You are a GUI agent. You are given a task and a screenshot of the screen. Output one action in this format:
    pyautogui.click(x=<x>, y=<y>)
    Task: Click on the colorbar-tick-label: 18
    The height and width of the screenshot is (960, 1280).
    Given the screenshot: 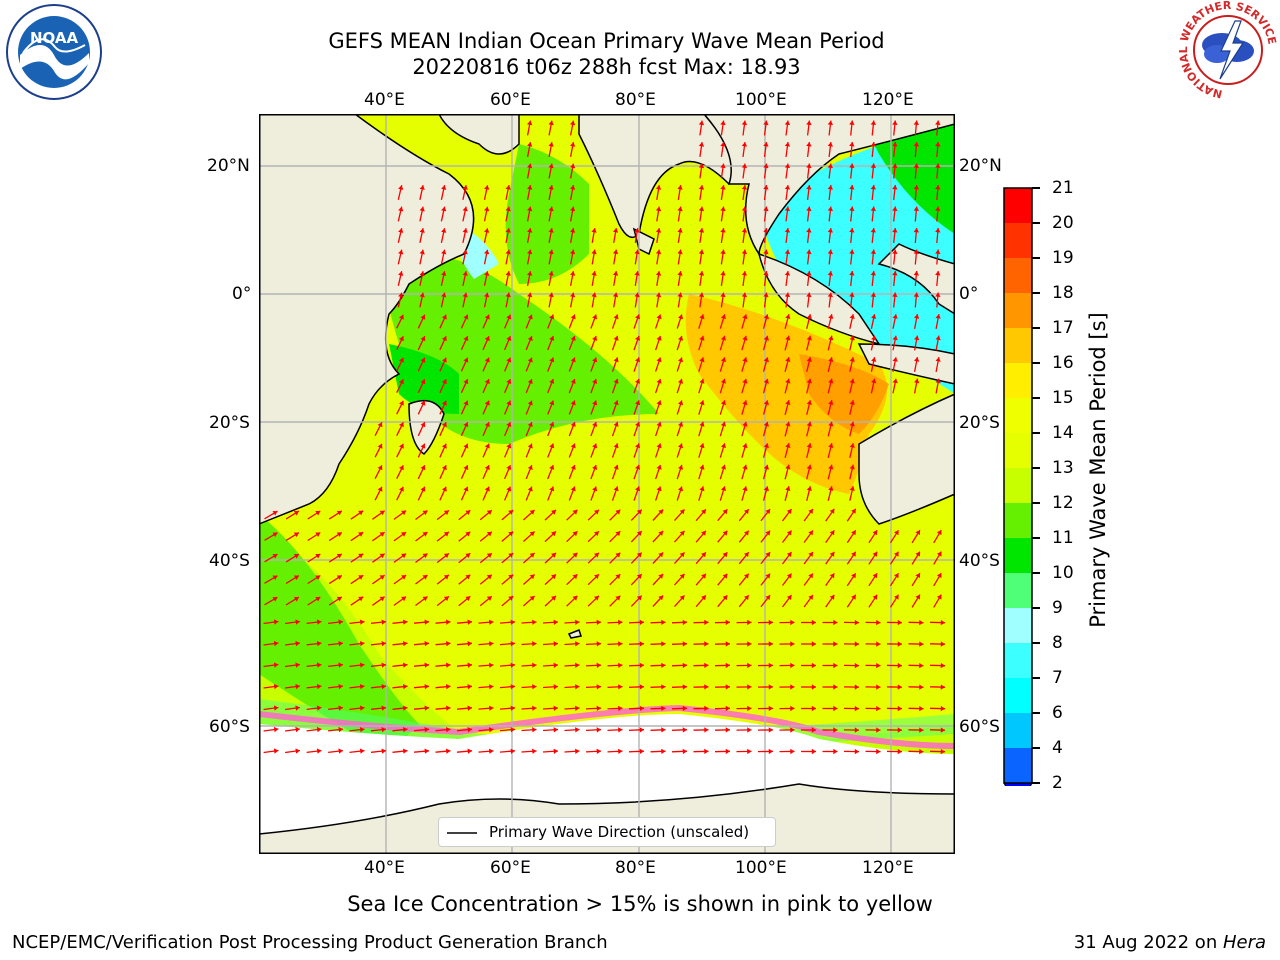 What is the action you would take?
    pyautogui.click(x=1063, y=293)
    